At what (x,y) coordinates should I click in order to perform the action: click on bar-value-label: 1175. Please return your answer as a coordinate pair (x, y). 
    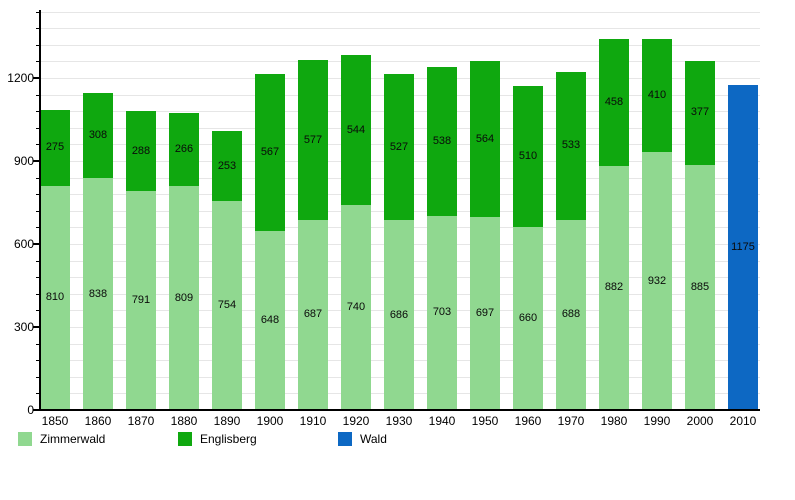
    Looking at the image, I should click on (743, 246).